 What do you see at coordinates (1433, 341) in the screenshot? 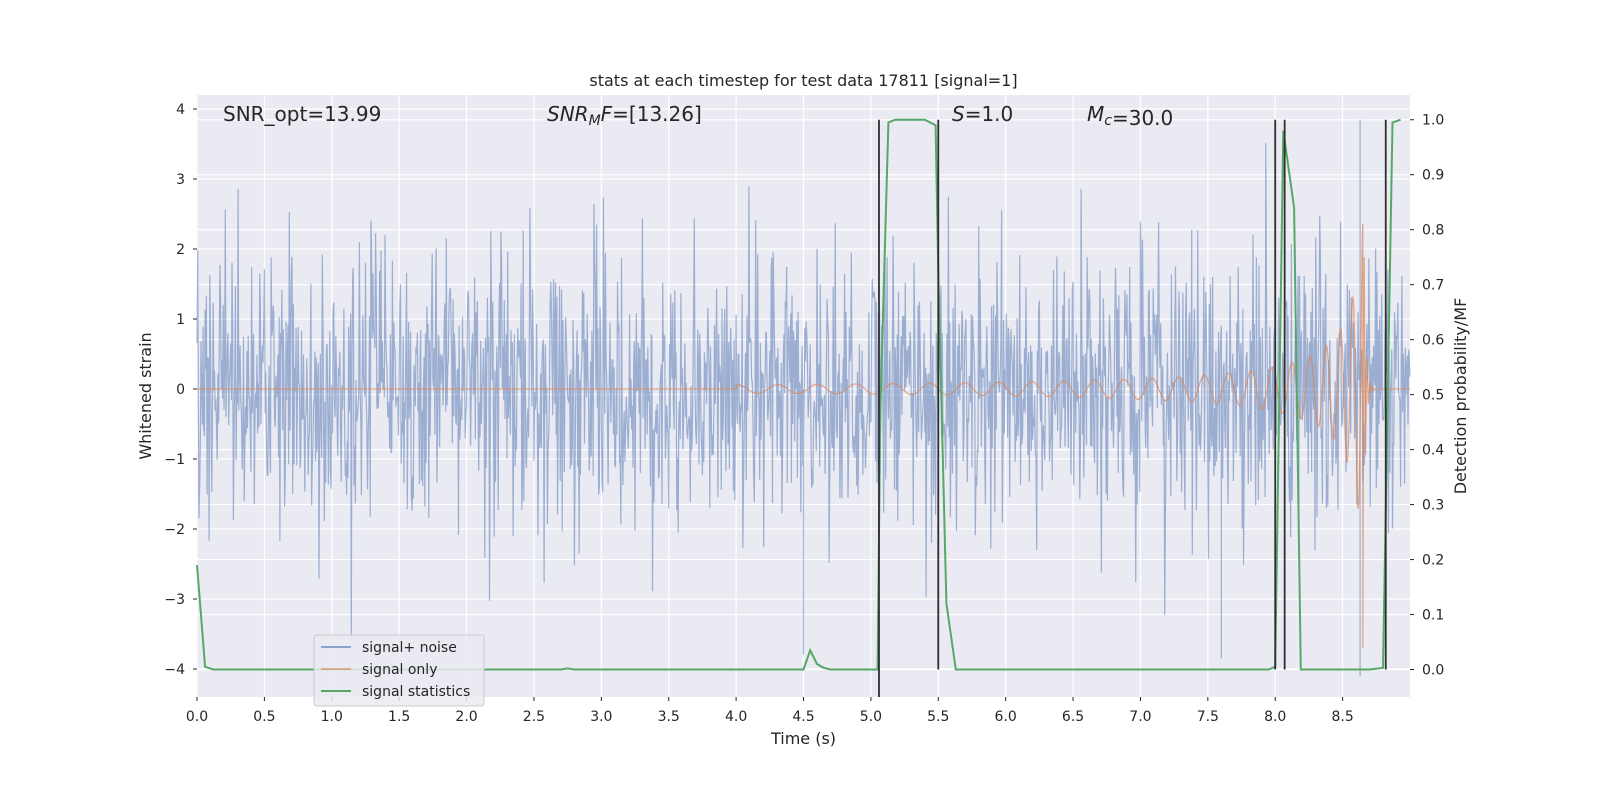
I see `y2-tick-label-4: 0.6` at bounding box center [1433, 341].